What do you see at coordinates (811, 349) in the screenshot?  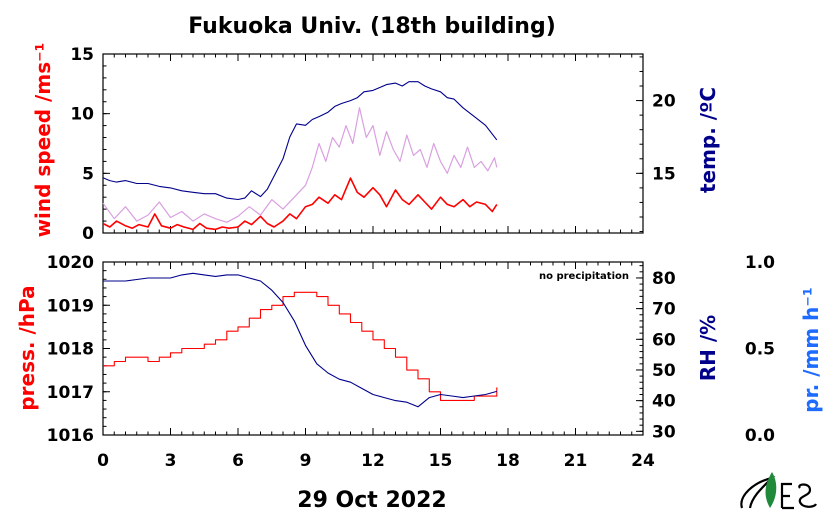 I see `precip-axis-label: pr. /mm h⁻¹` at bounding box center [811, 349].